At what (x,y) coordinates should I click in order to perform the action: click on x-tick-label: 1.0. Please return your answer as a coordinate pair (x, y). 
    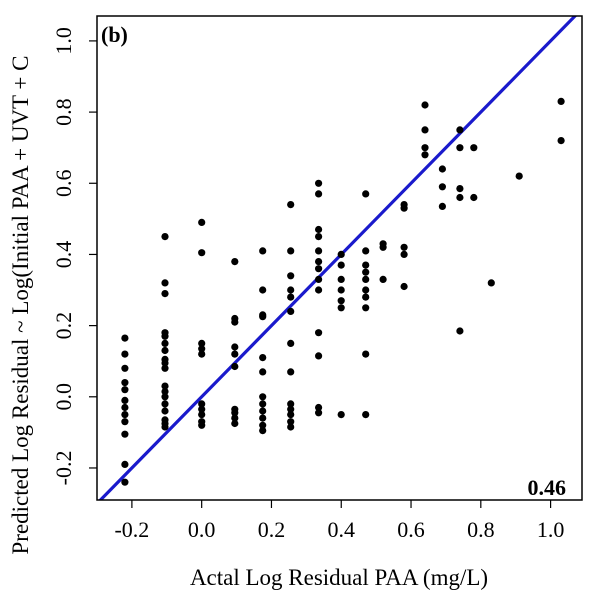
    Looking at the image, I should click on (551, 529).